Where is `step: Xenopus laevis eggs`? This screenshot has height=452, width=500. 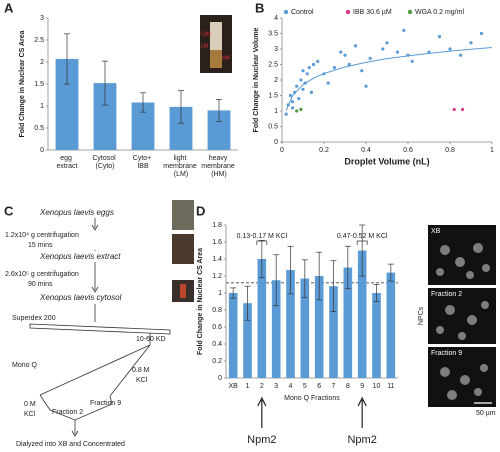 step: Xenopus laevis eggs is located at coordinates (76, 212).